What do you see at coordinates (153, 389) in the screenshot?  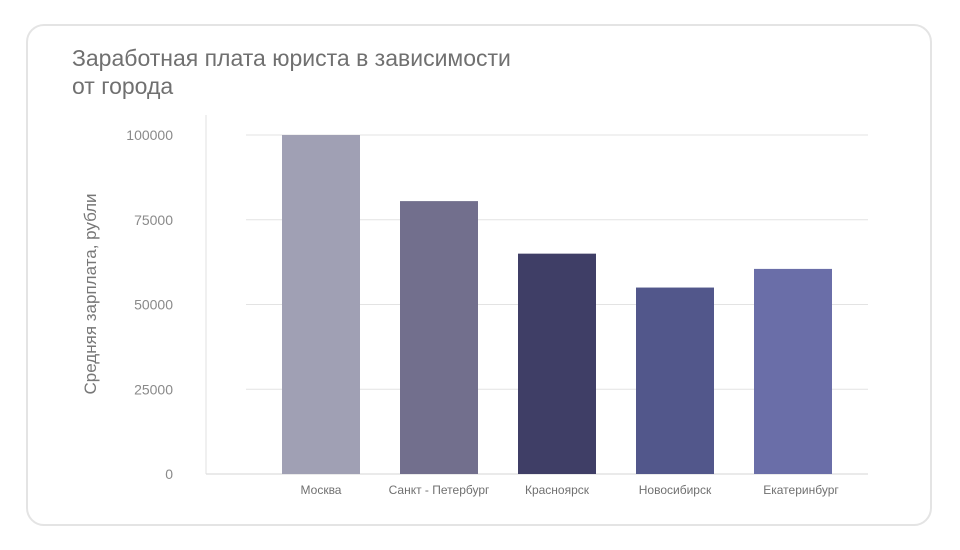 I see `y-tick-label: 25000` at bounding box center [153, 389].